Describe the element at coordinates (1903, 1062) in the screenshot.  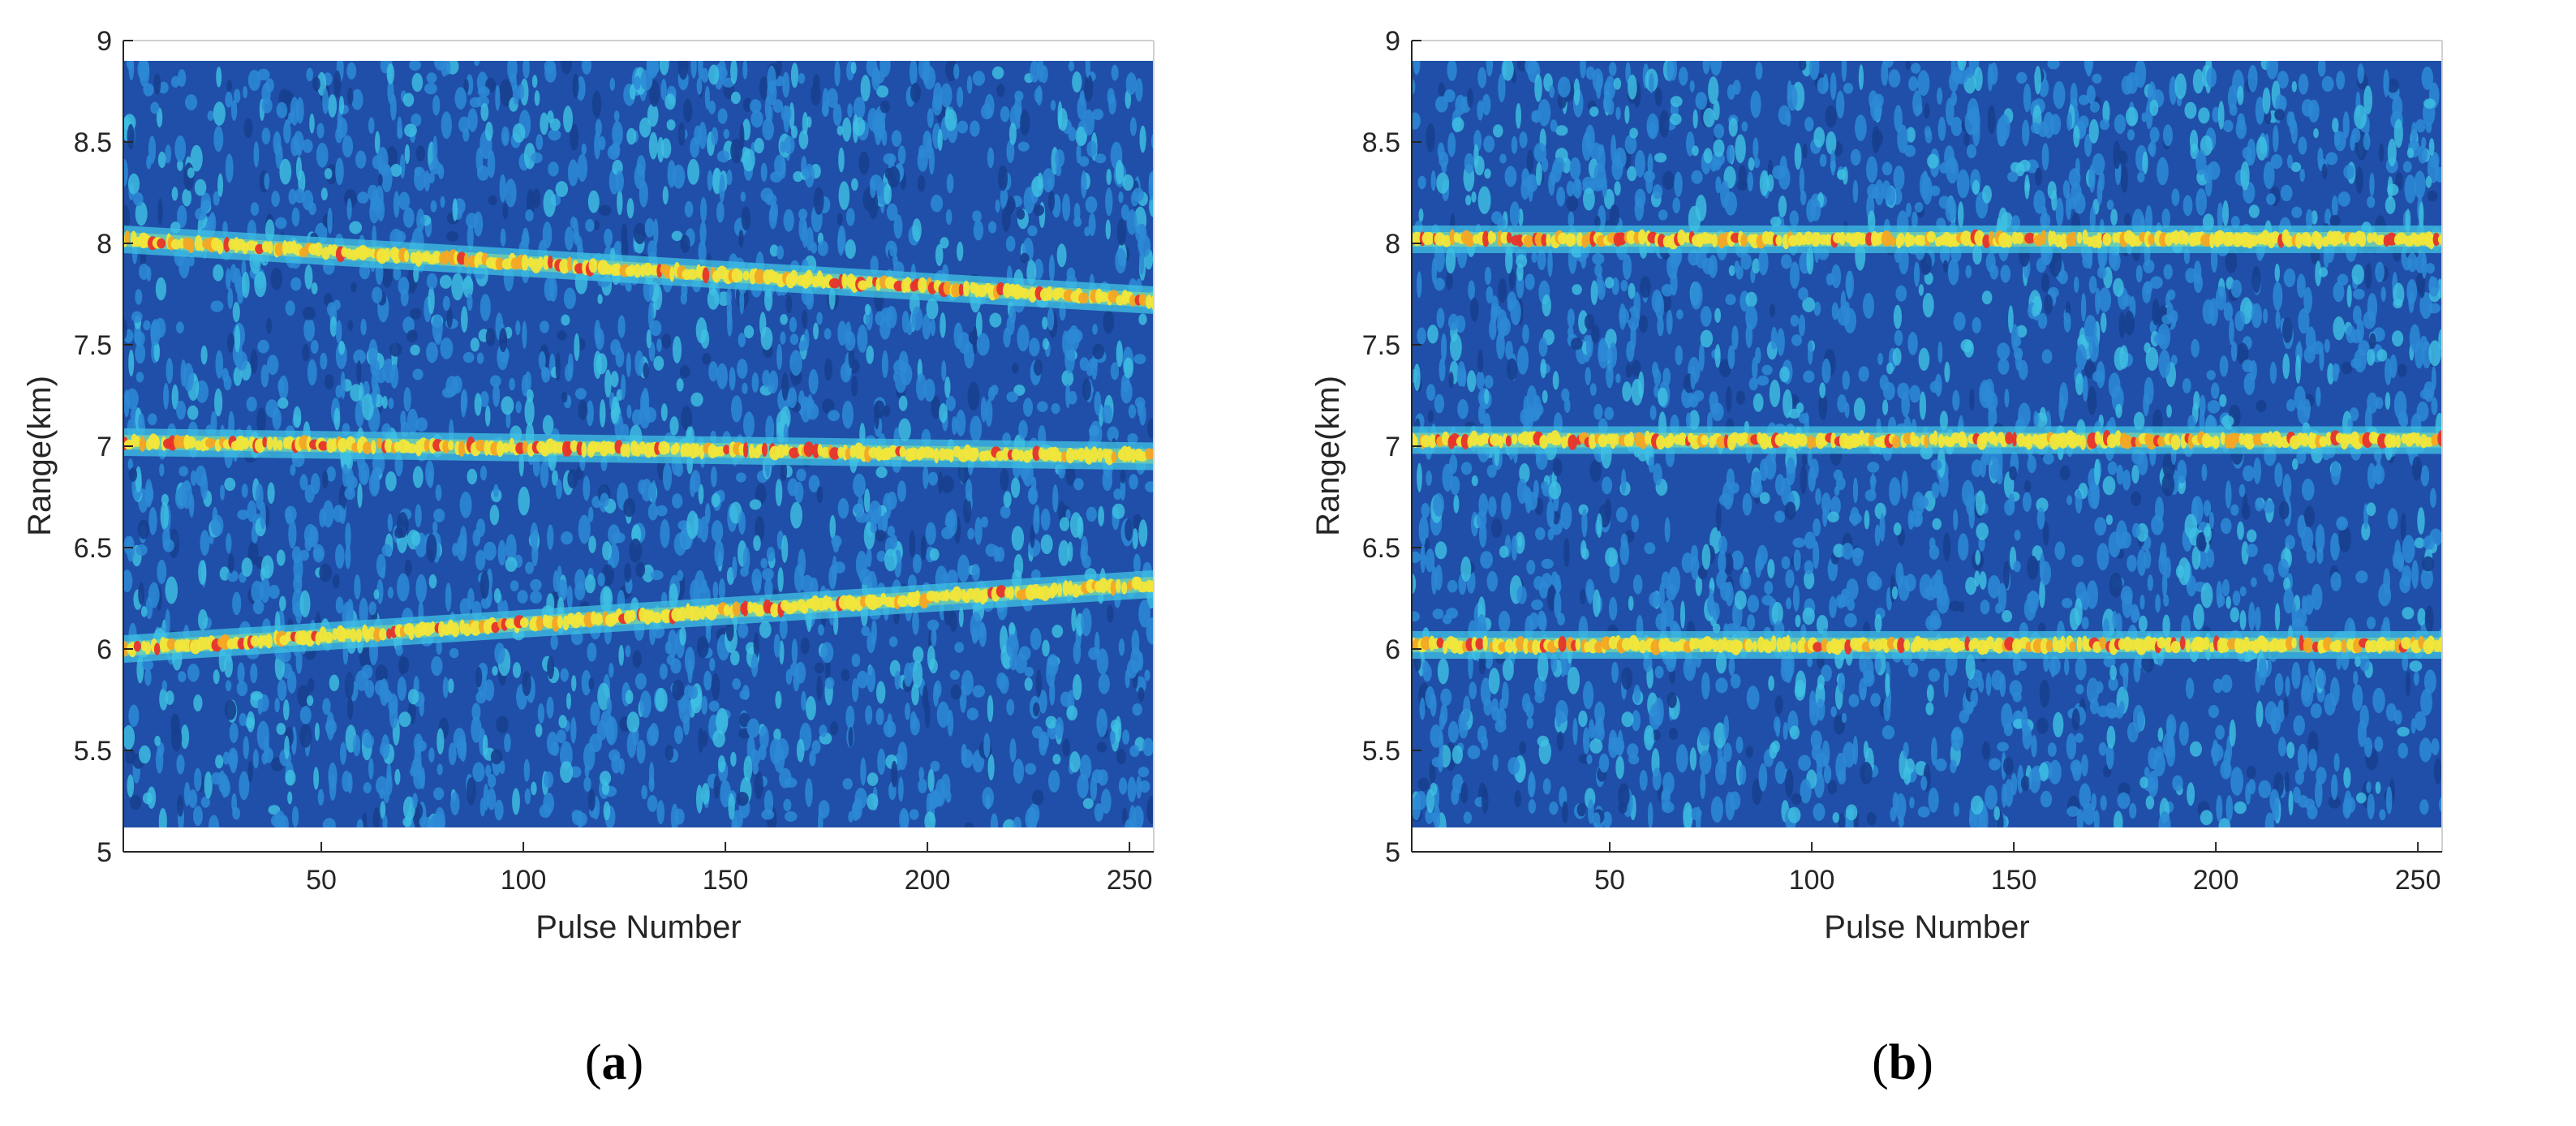
I see `panel-label: (b)` at that location.